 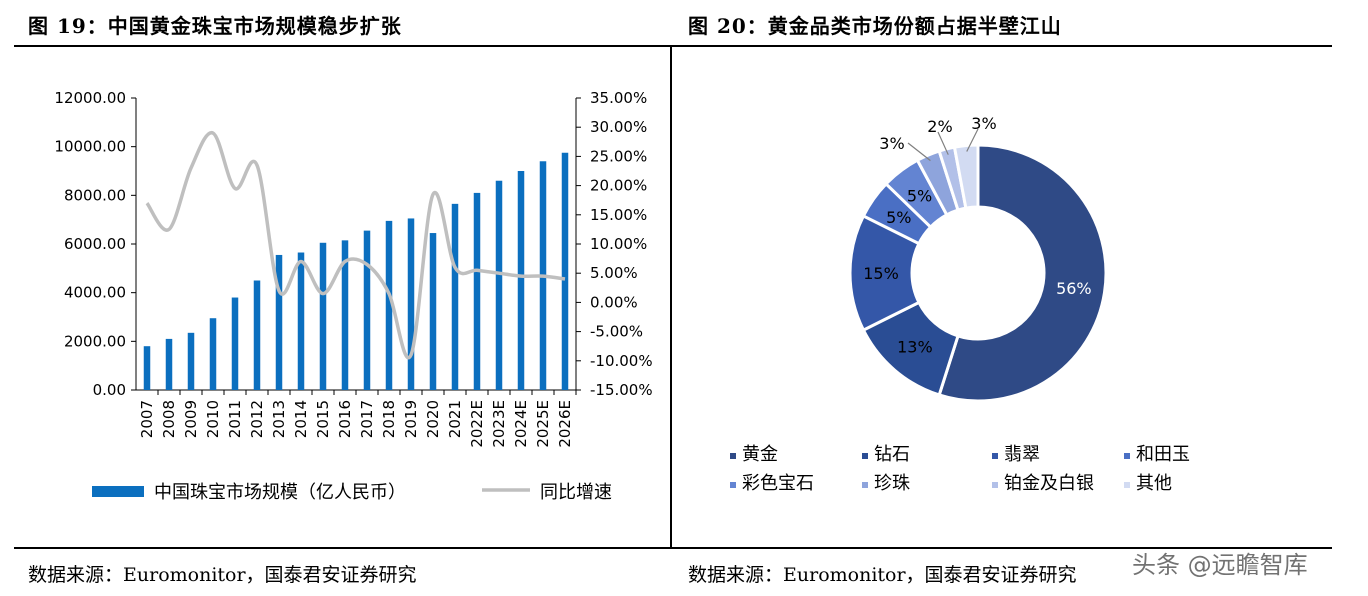 I want to click on bar-series, so click(x=356, y=271).